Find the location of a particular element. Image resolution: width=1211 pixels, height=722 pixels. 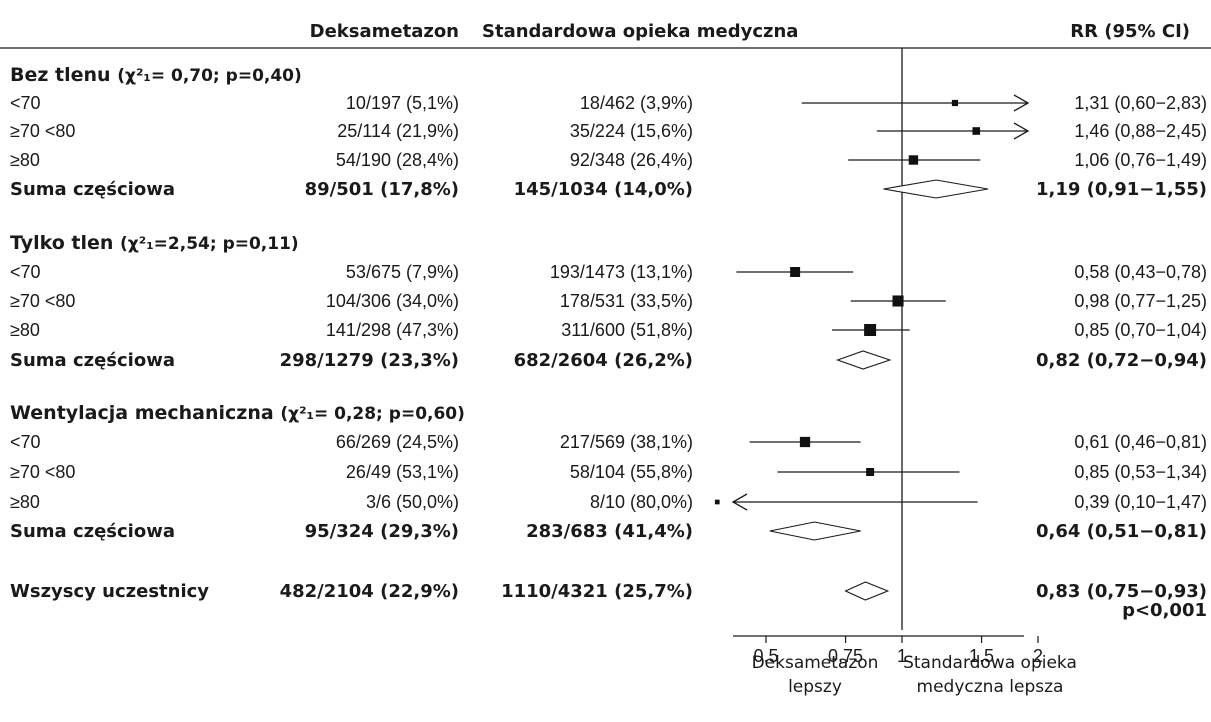

subgroup-row-rr-text: 1,31 (0,60−2,83) is located at coordinates (1140, 103).